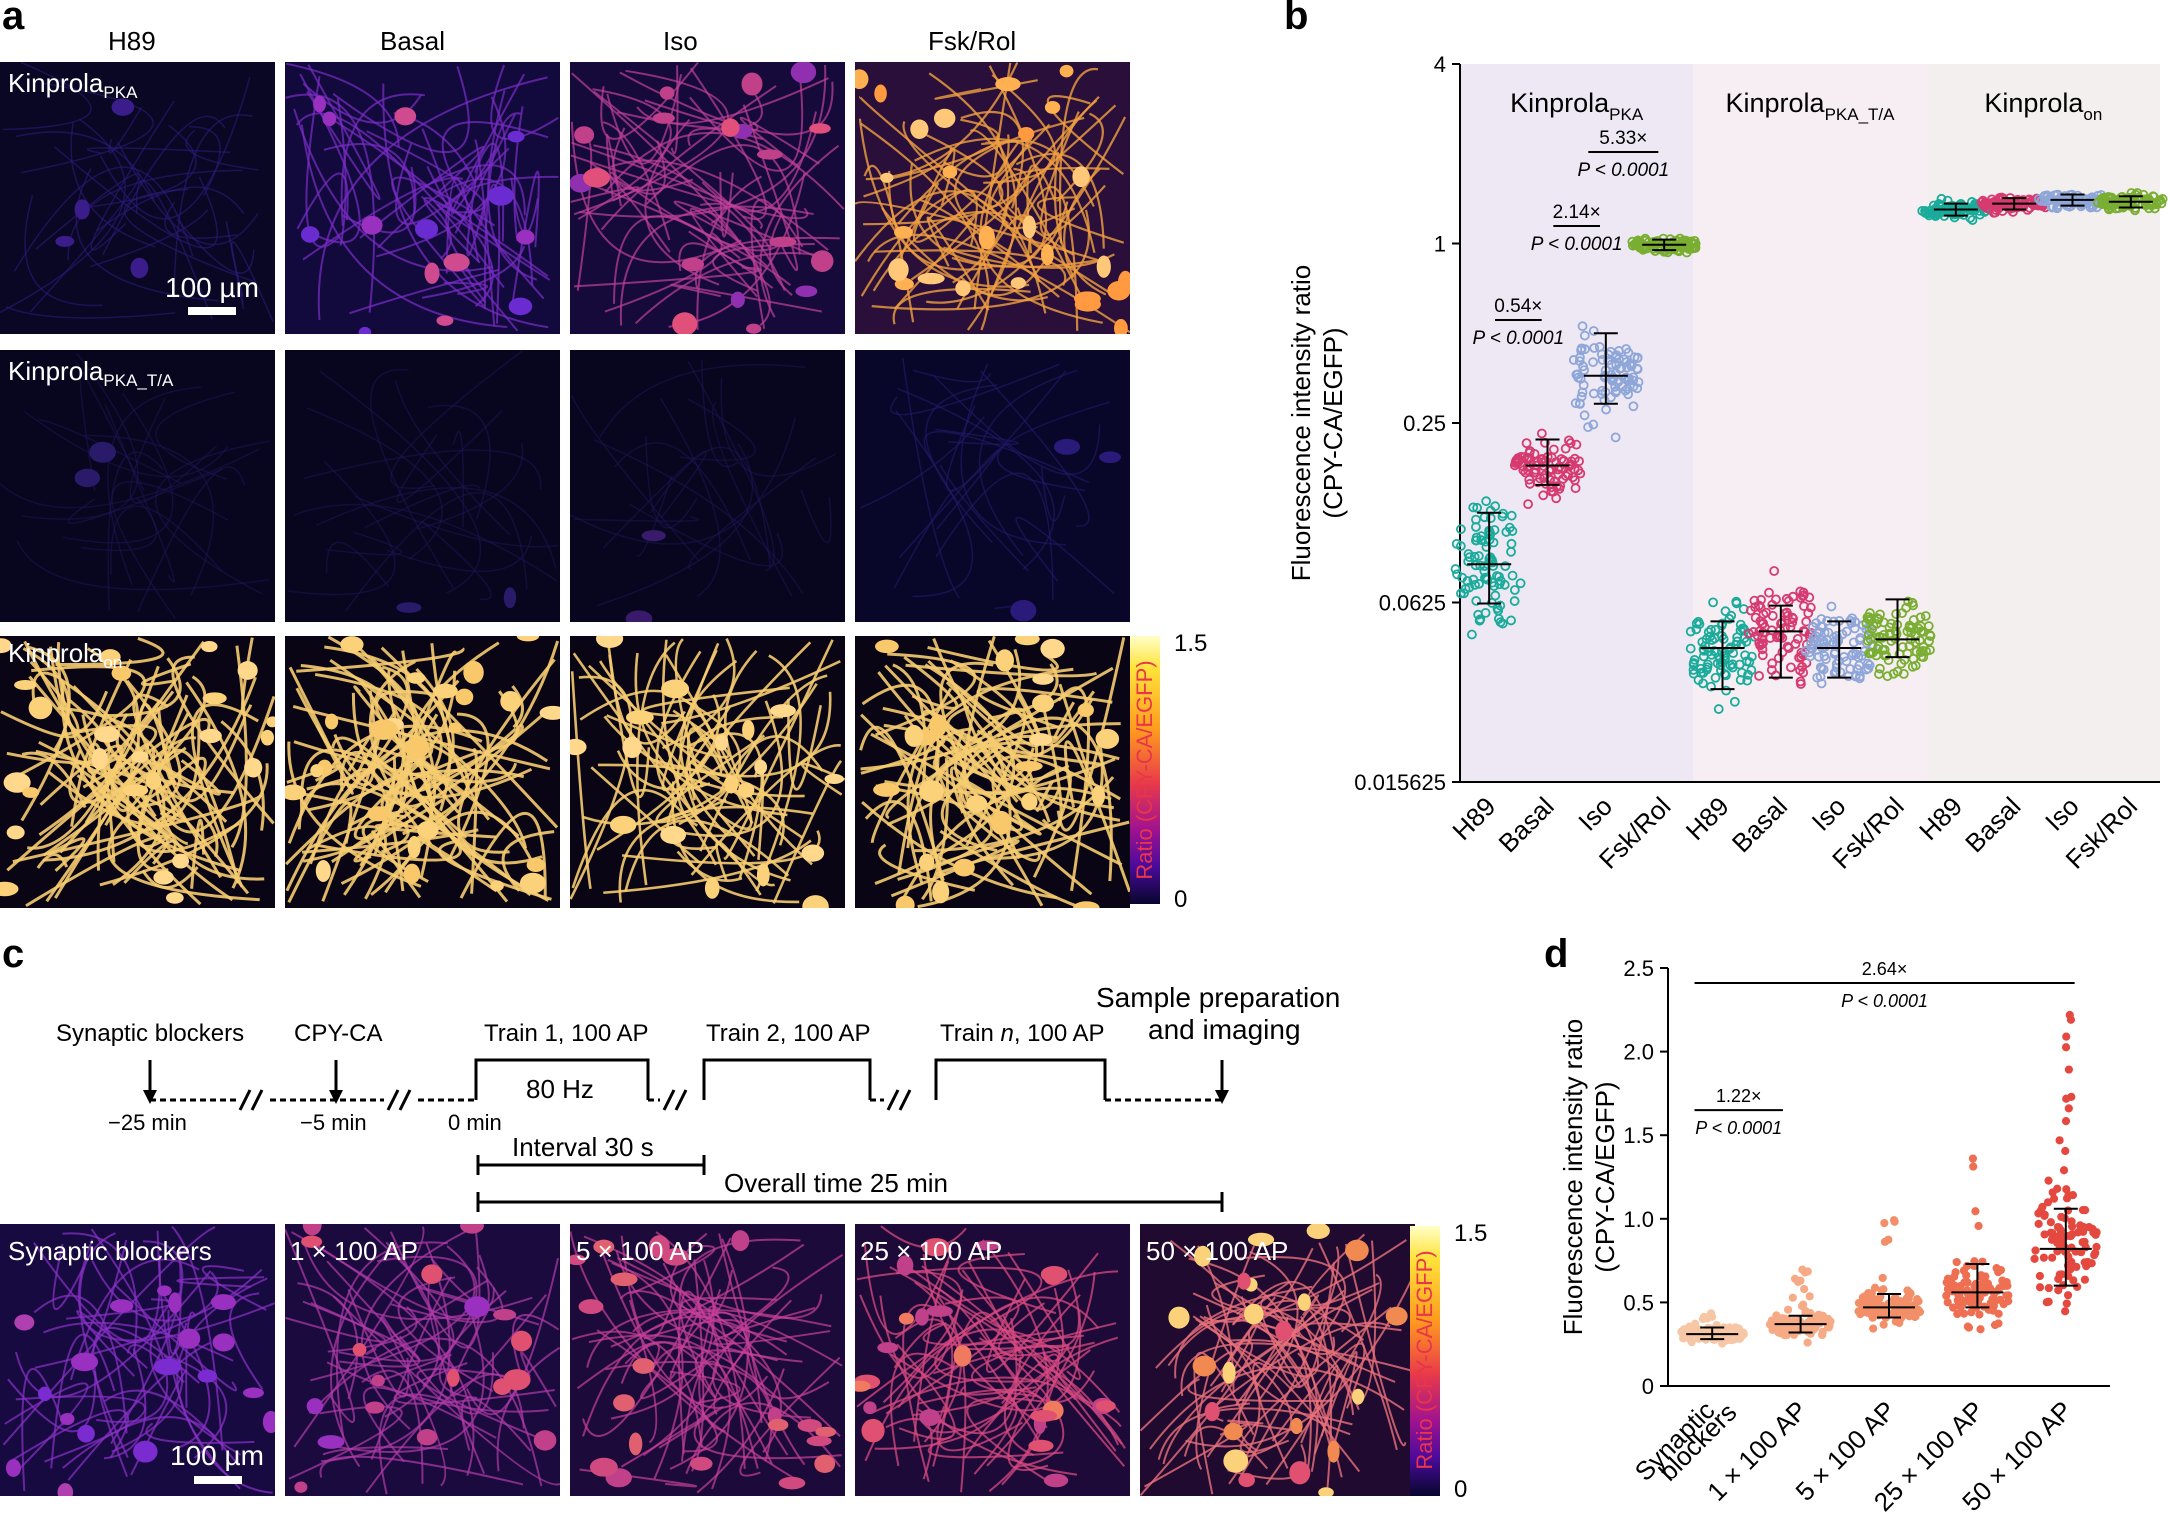  I want to click on scale-bar-label-c: 100 µm, so click(217, 1455).